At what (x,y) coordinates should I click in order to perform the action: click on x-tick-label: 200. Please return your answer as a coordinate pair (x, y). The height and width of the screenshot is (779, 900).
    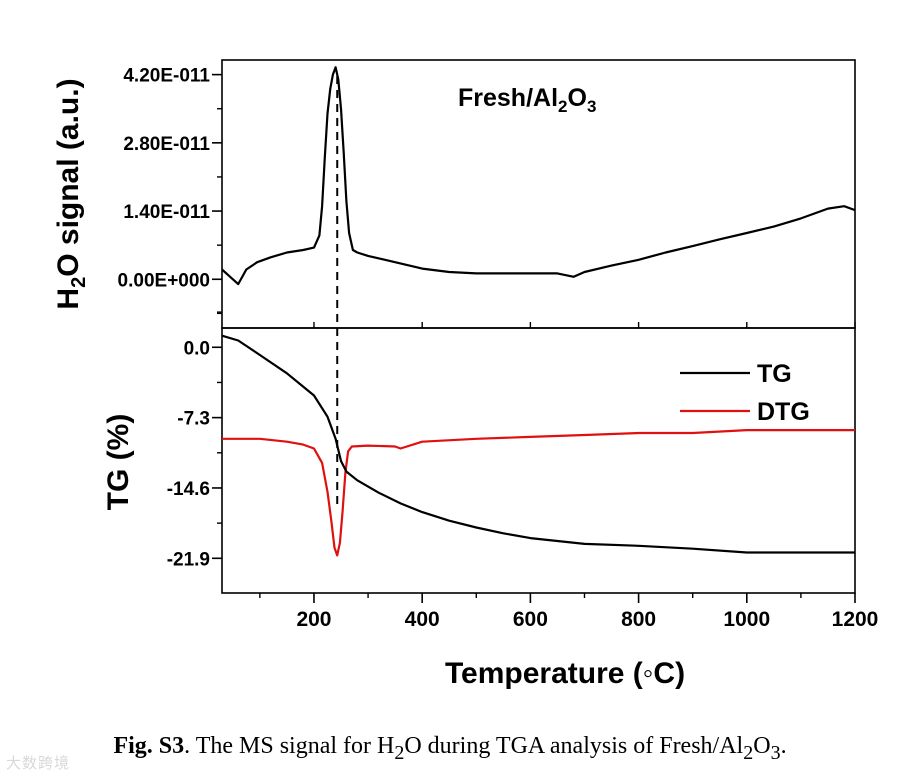
    Looking at the image, I should click on (313, 619).